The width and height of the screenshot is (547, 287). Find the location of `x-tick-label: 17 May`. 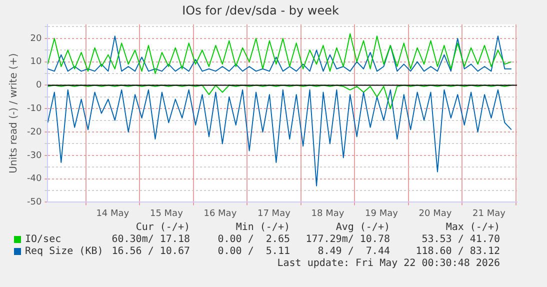

x-tick-label: 17 May is located at coordinates (274, 213).